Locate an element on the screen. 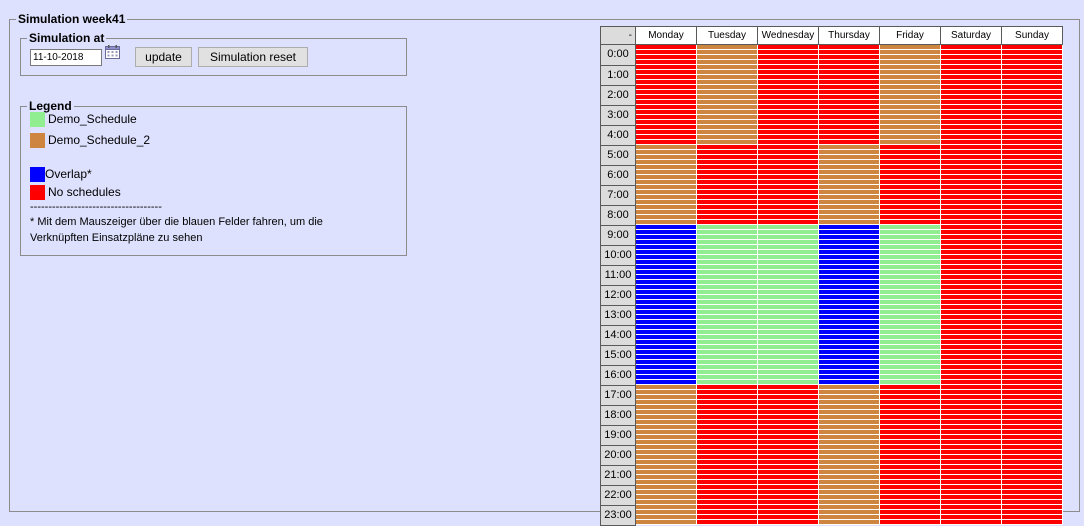 Image resolution: width=1084 pixels, height=526 pixels. update-button: update is located at coordinates (163, 57).